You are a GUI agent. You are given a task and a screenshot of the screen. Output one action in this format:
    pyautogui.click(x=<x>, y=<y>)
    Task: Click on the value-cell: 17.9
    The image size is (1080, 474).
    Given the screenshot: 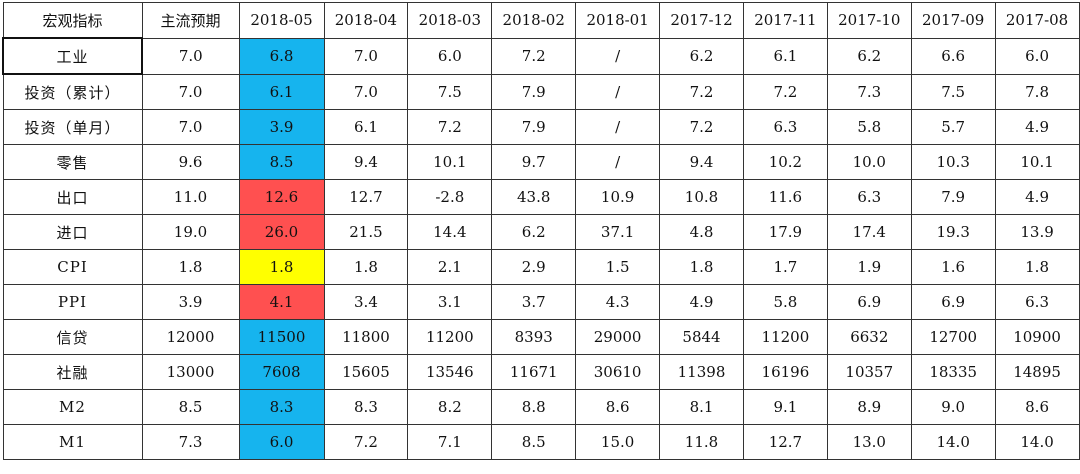 What is the action you would take?
    pyautogui.click(x=785, y=232)
    